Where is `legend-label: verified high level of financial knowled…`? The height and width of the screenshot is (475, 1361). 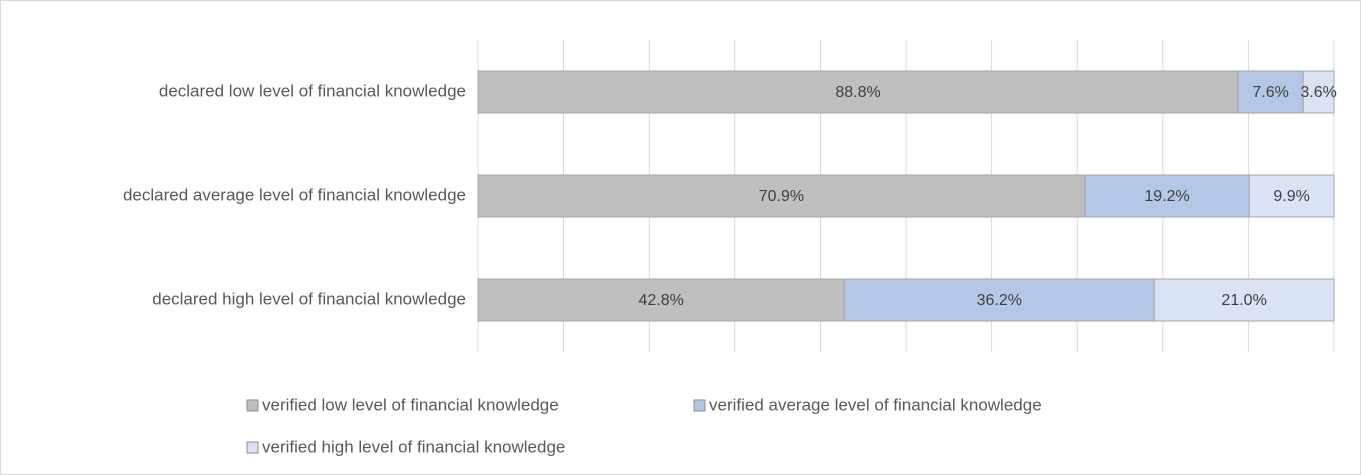 legend-label: verified high level of financial knowled… is located at coordinates (413, 446).